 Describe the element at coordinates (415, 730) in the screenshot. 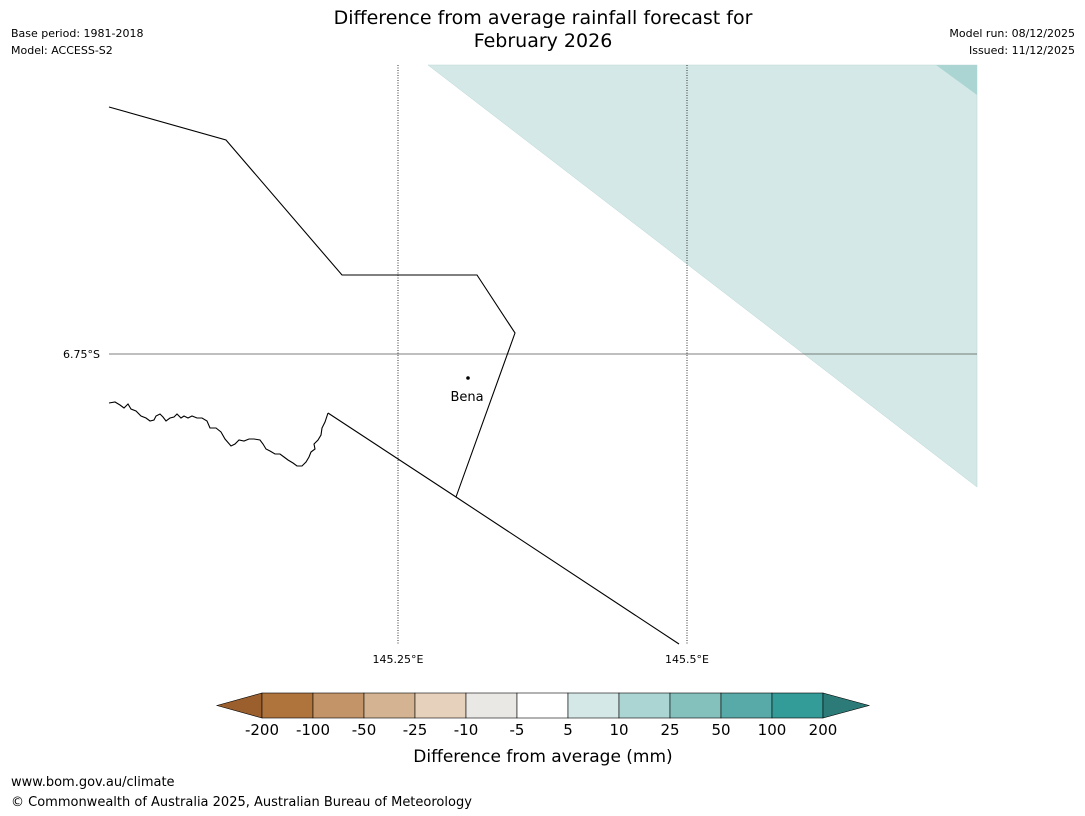

I see `colorbar-tick-label: -25` at that location.